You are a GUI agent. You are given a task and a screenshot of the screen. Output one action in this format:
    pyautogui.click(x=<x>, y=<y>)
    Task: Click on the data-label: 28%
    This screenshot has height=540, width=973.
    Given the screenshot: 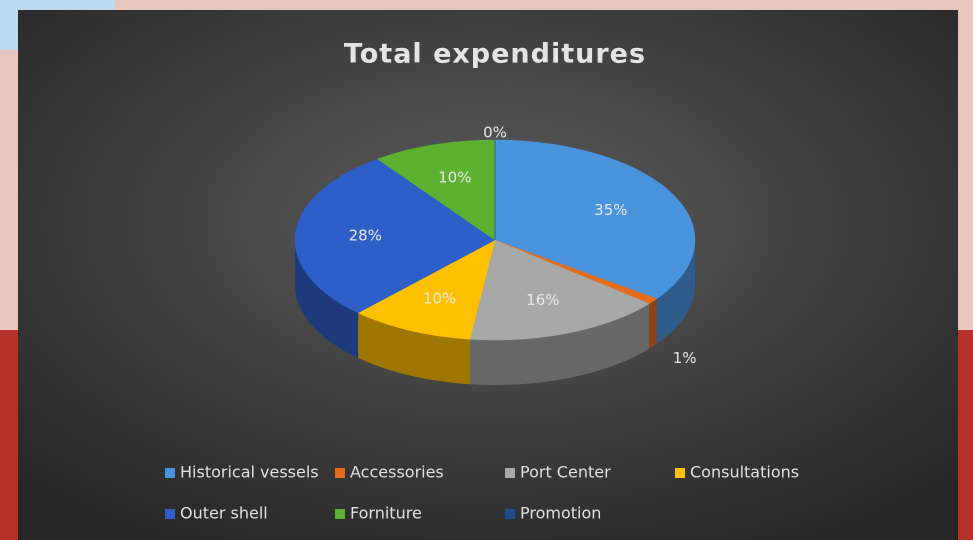 What is the action you would take?
    pyautogui.click(x=365, y=235)
    